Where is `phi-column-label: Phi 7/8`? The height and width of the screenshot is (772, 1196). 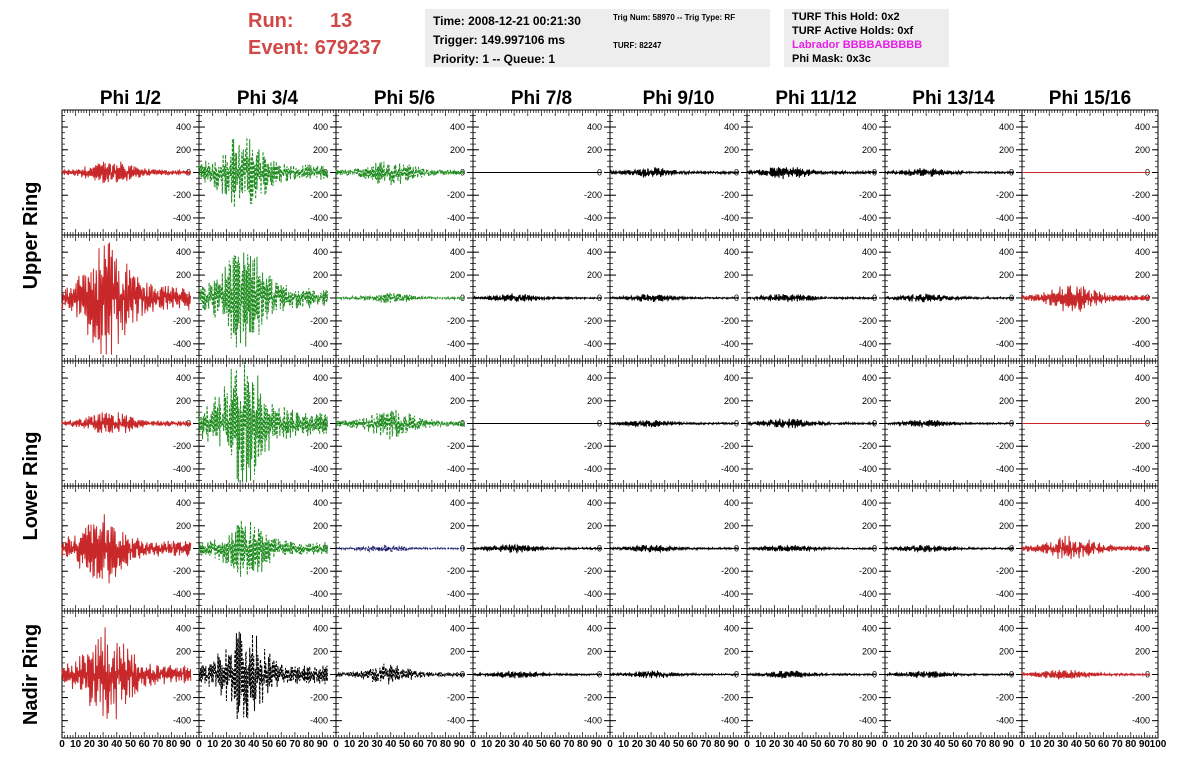 phi-column-label: Phi 7/8 is located at coordinates (541, 98).